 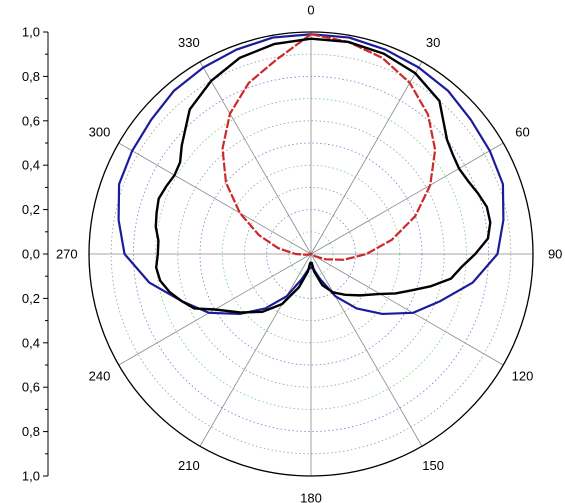 What do you see at coordinates (31, 254) in the screenshot?
I see `radial-tick-label: 0,0` at bounding box center [31, 254].